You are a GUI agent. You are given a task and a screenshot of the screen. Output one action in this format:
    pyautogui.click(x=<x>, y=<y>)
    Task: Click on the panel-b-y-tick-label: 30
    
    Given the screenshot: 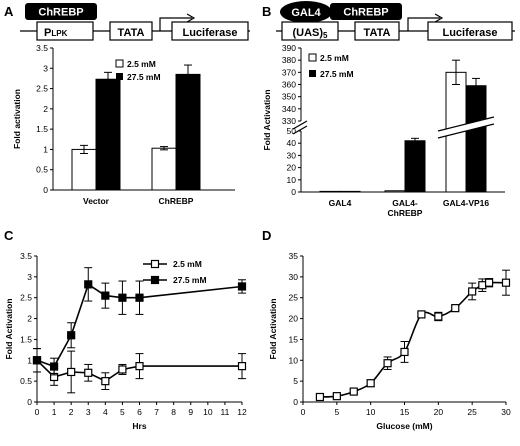 What is the action you would take?
    pyautogui.click(x=292, y=155)
    